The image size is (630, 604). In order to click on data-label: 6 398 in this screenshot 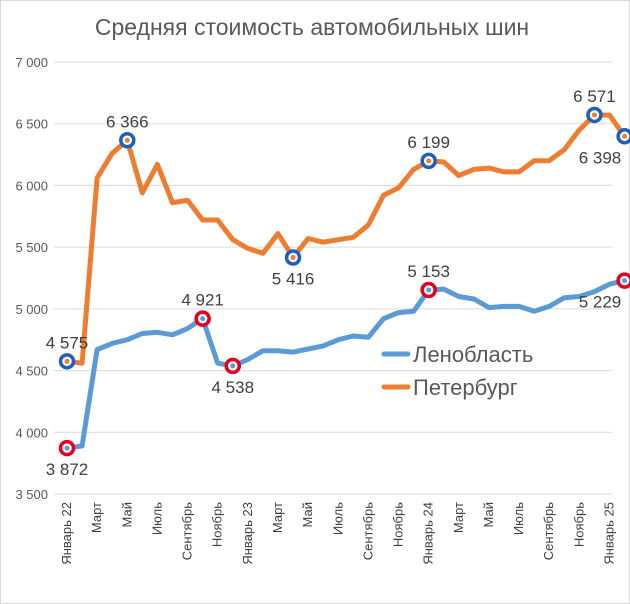, I will do `click(600, 157)`.